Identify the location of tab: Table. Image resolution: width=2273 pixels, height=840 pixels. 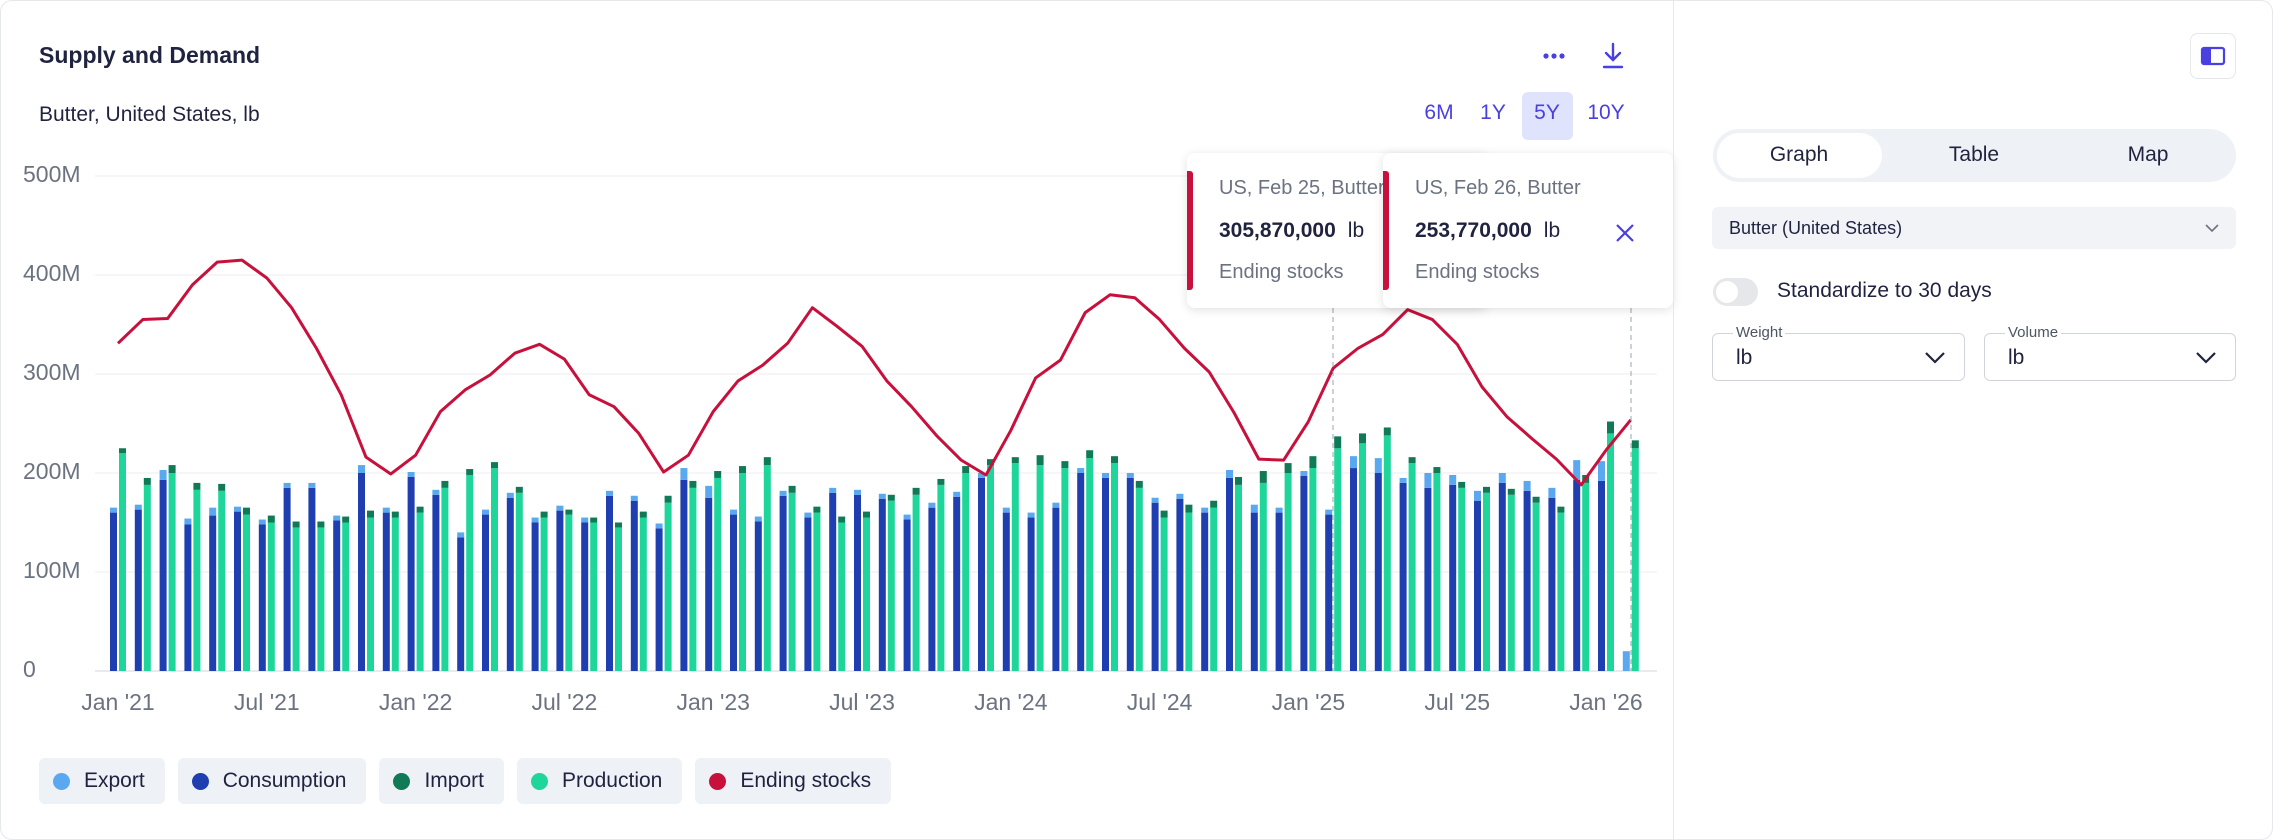
(1974, 154).